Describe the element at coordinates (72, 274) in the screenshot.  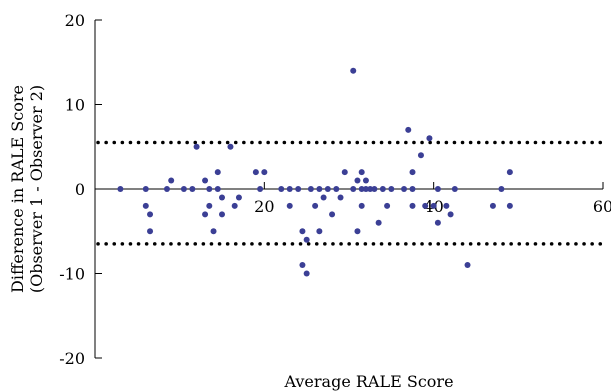
I see `y-tick-label: -10` at that location.